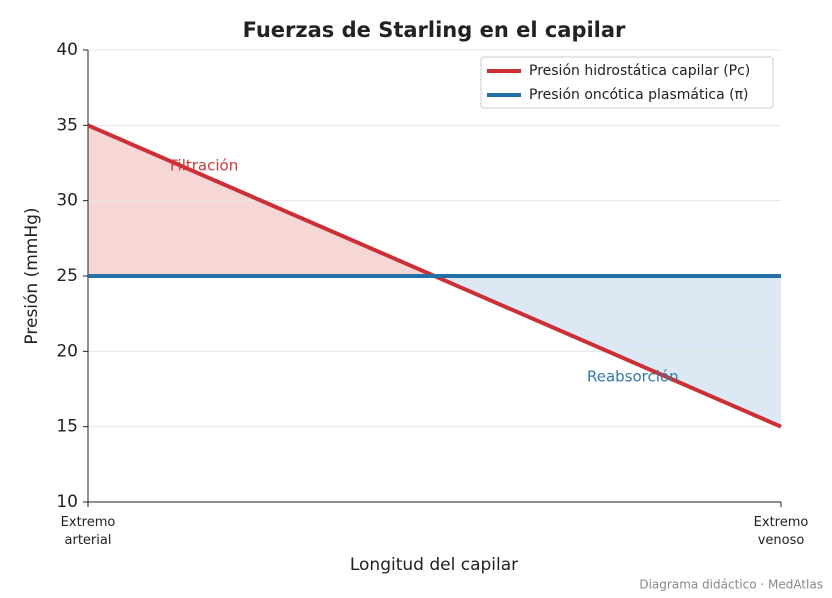 The width and height of the screenshot is (832, 598). I want to click on y-tick-label: 10, so click(67, 502).